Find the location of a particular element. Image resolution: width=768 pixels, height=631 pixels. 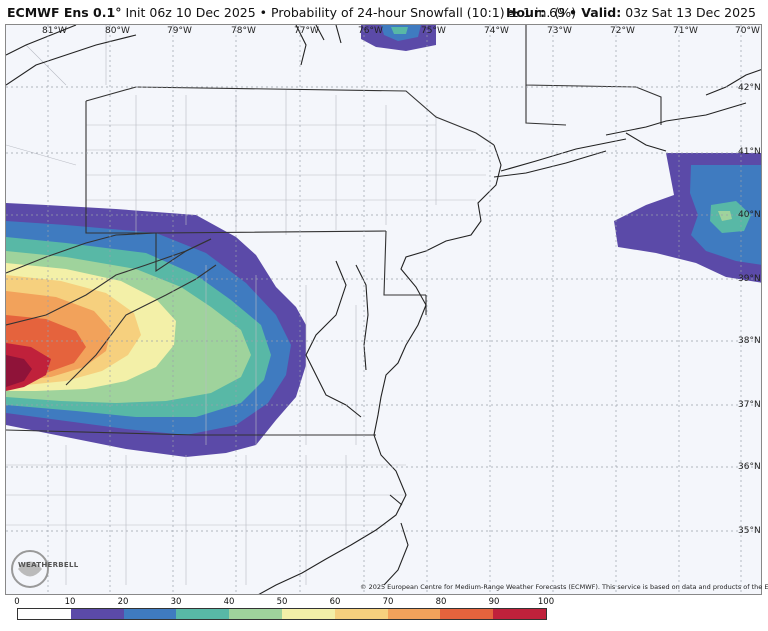

lon-label-81w: 81°W is located at coordinates (54, 31).